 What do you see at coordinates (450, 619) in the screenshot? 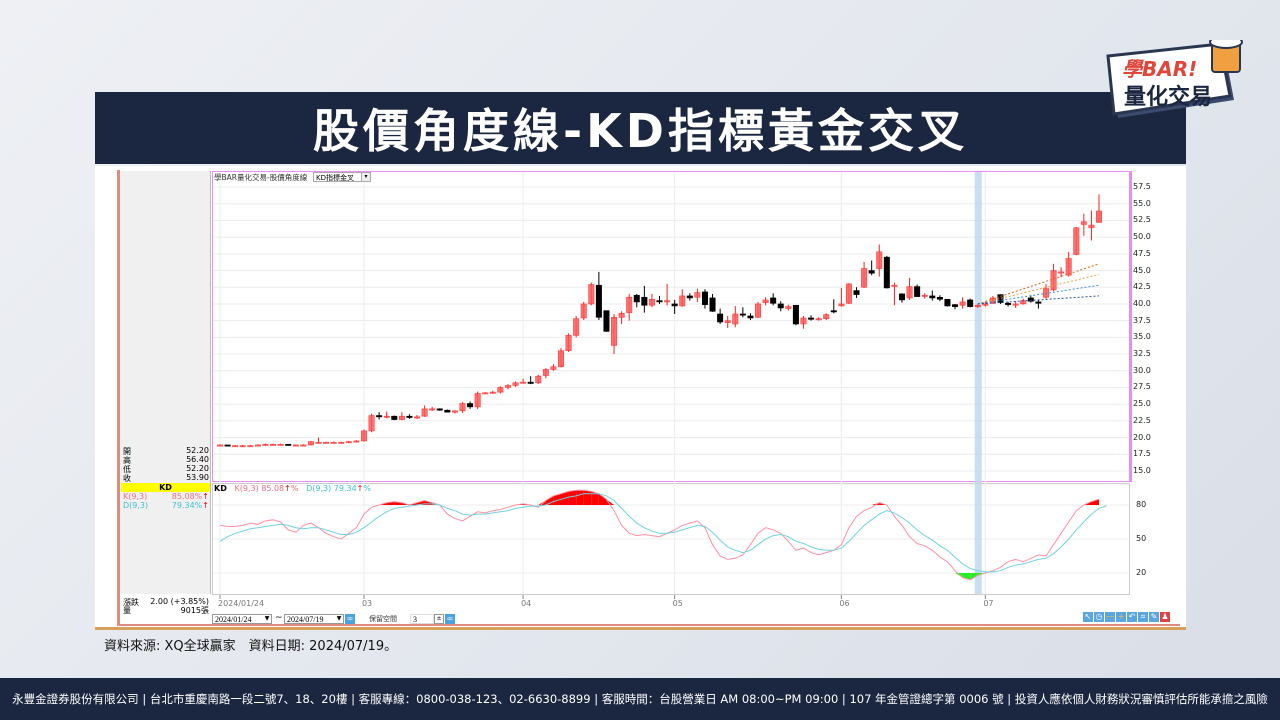
I see `apply-reserve-button: ∞` at bounding box center [450, 619].